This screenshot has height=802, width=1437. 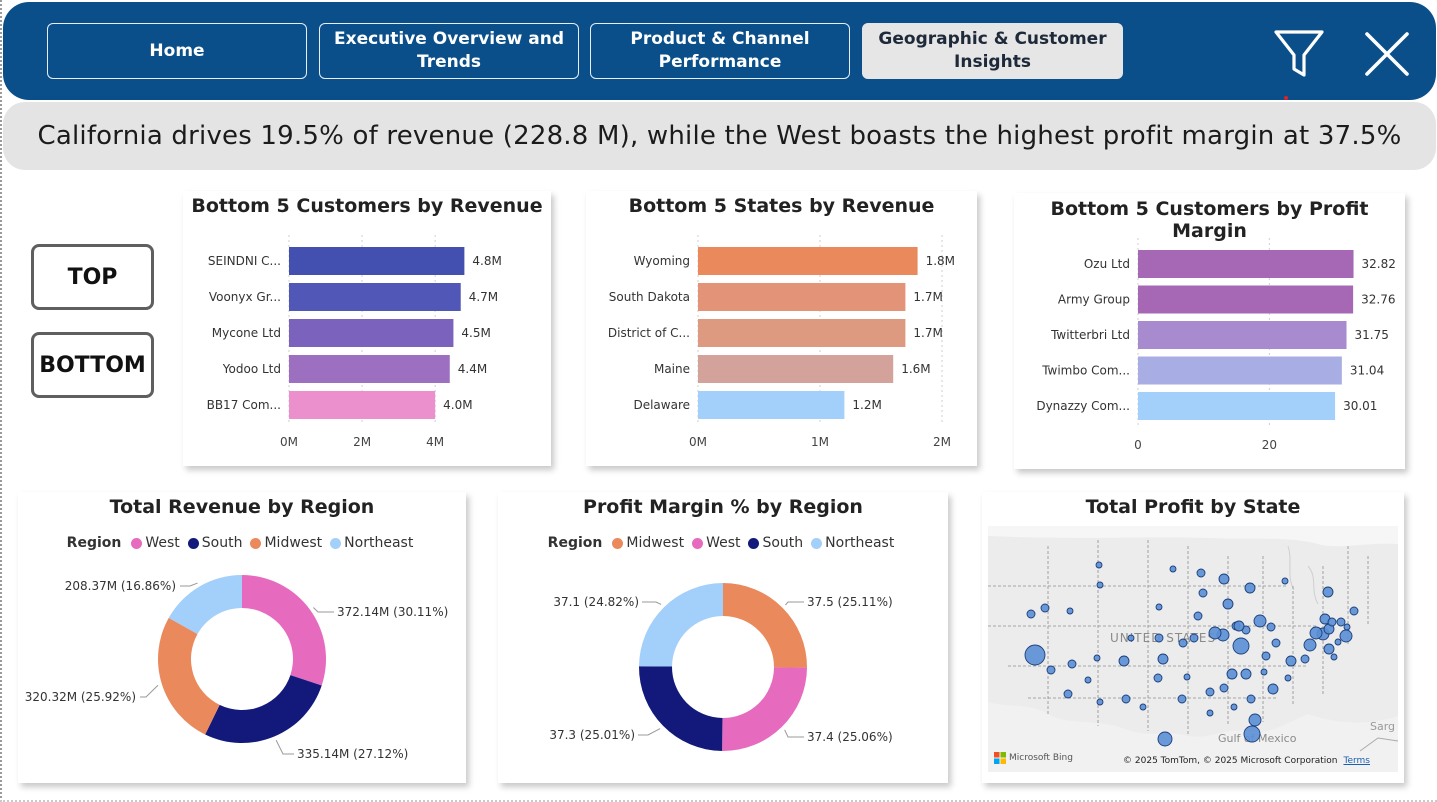 I want to click on close-icon, so click(x=1387, y=54).